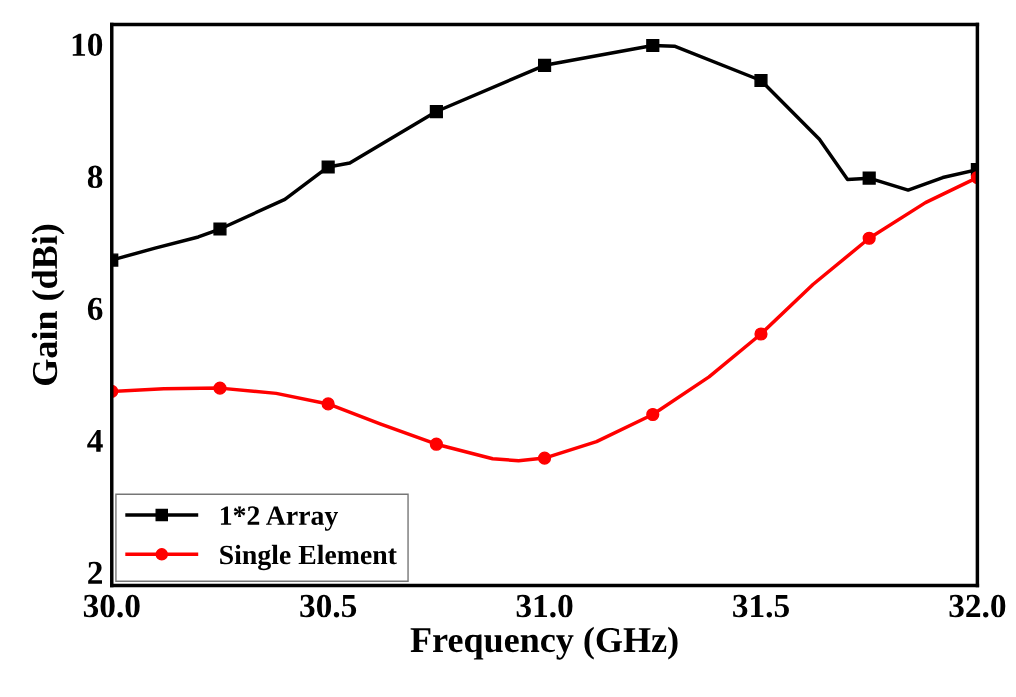 Image resolution: width=1016 pixels, height=697 pixels. What do you see at coordinates (761, 606) in the screenshot?
I see `x-tick-label: 31.5` at bounding box center [761, 606].